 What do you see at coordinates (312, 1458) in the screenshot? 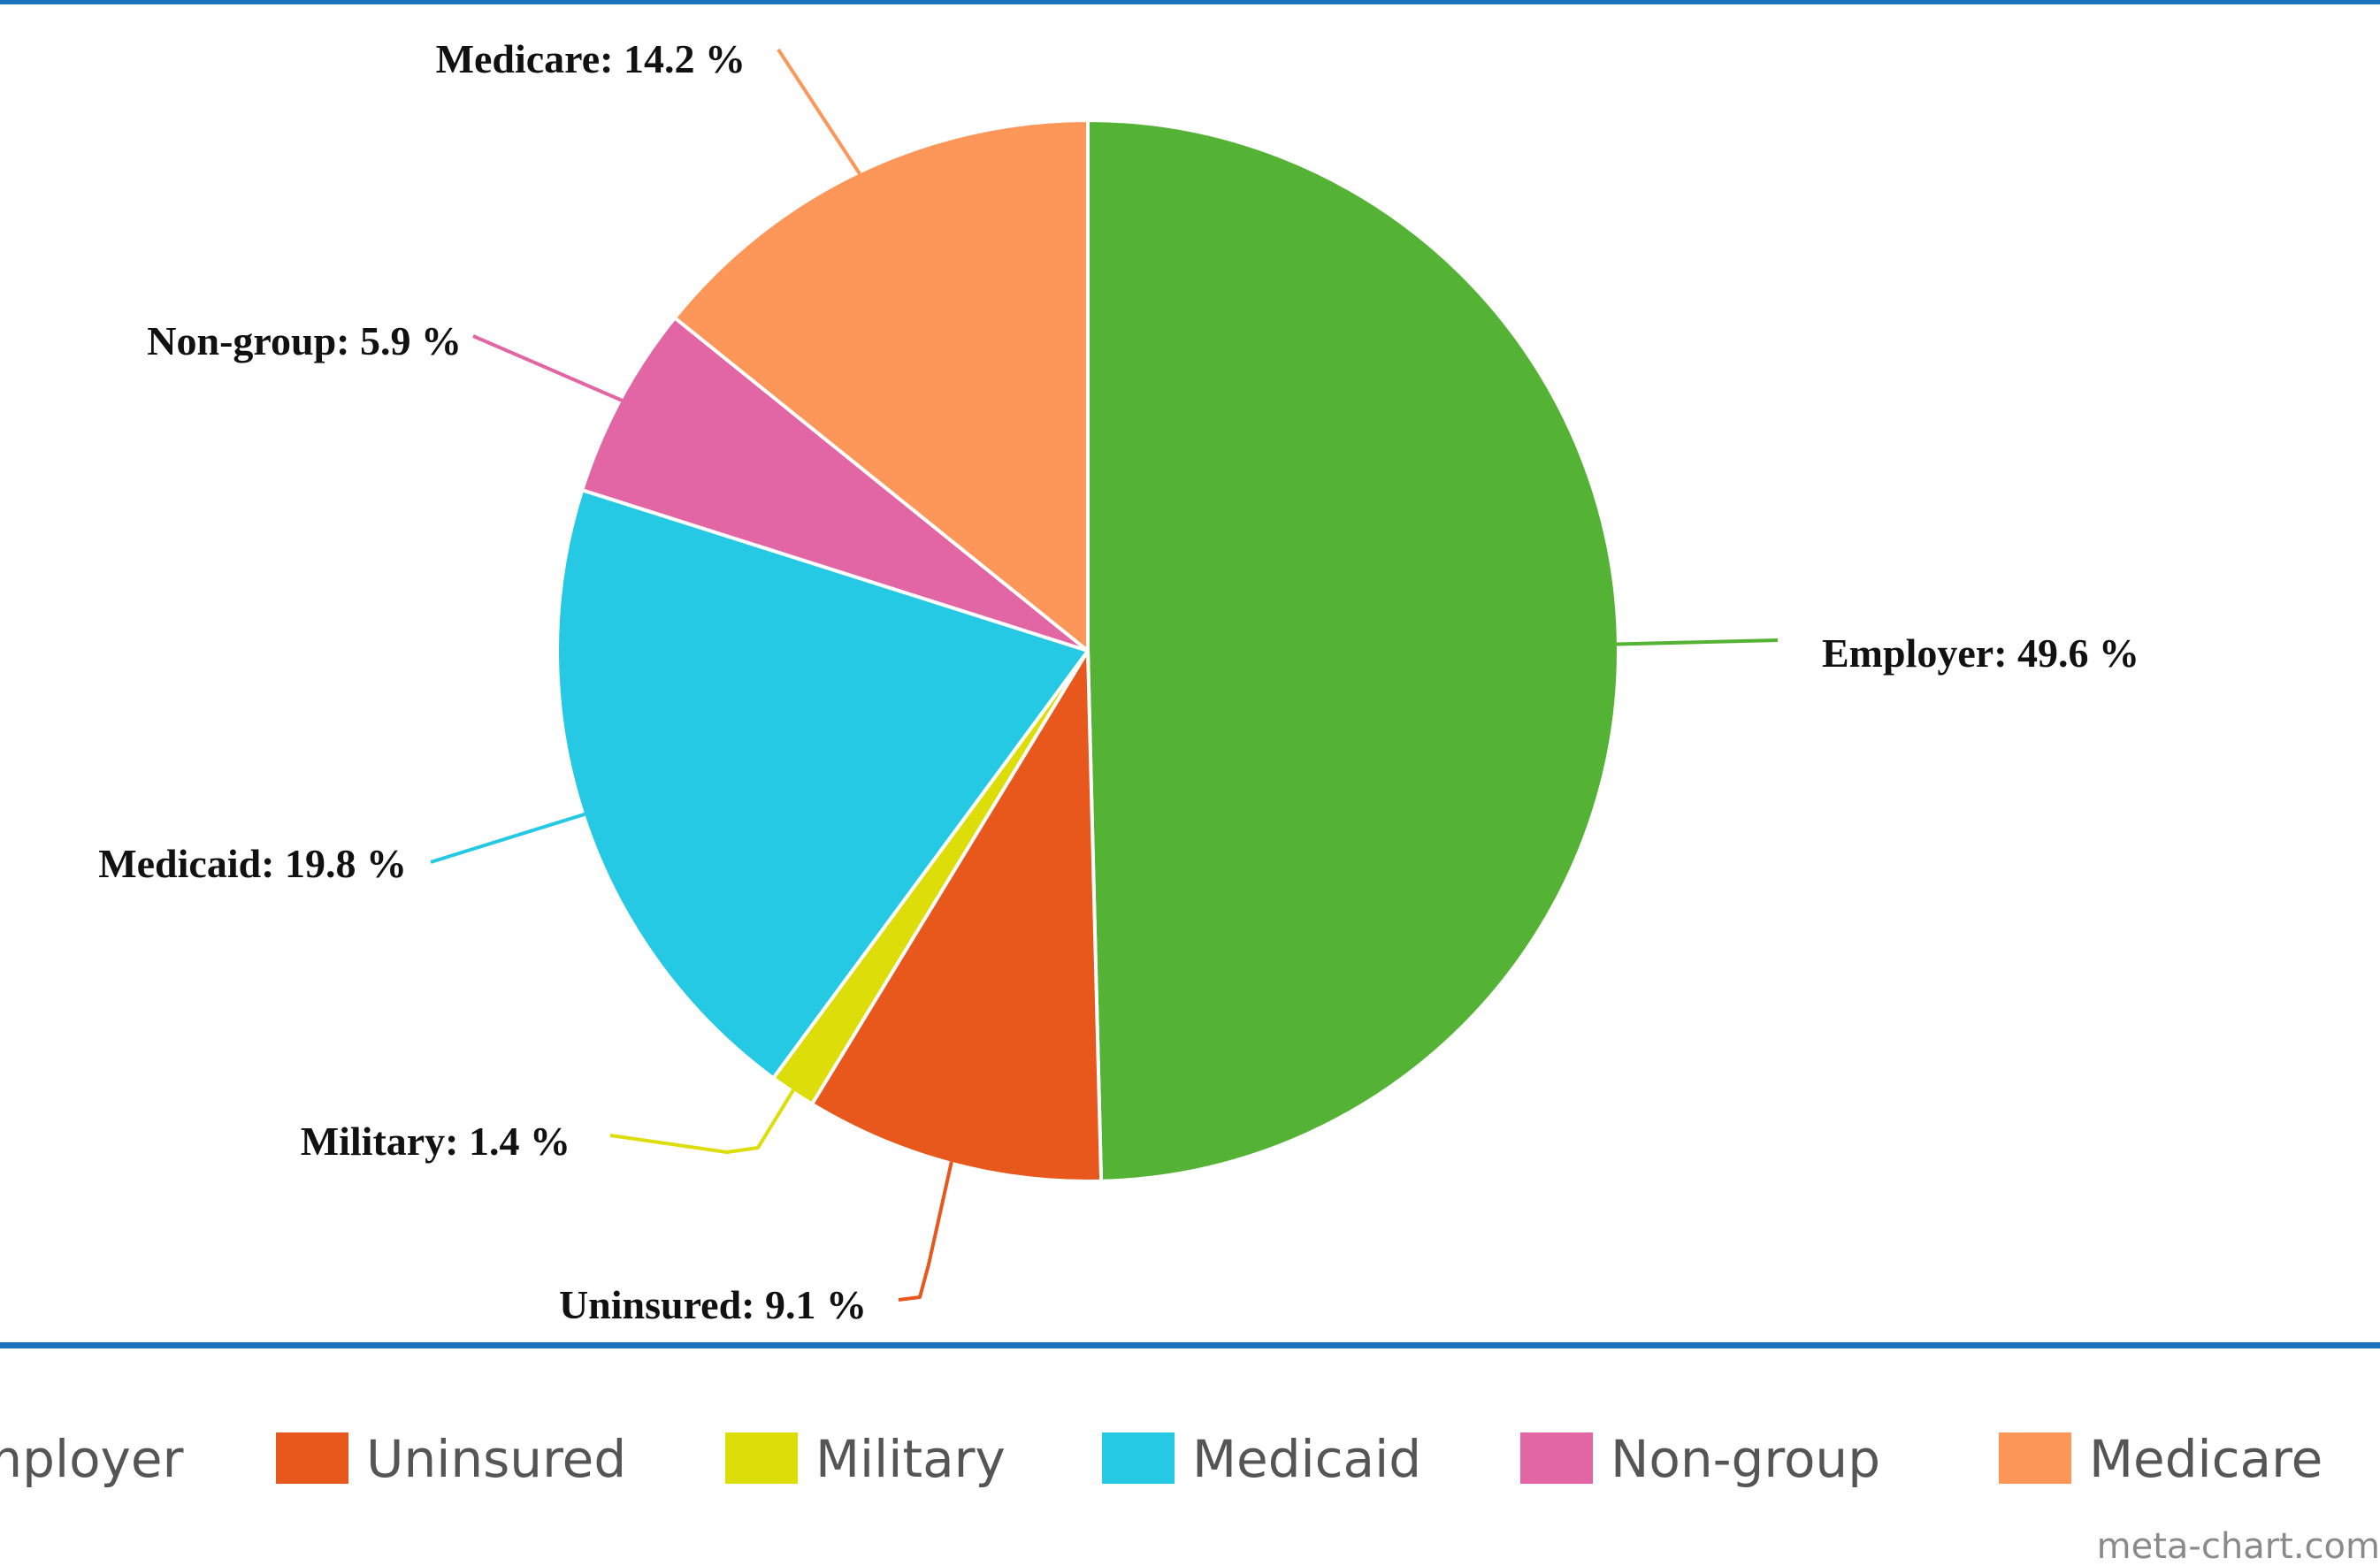
I see `legend-swatch-uninsured` at bounding box center [312, 1458].